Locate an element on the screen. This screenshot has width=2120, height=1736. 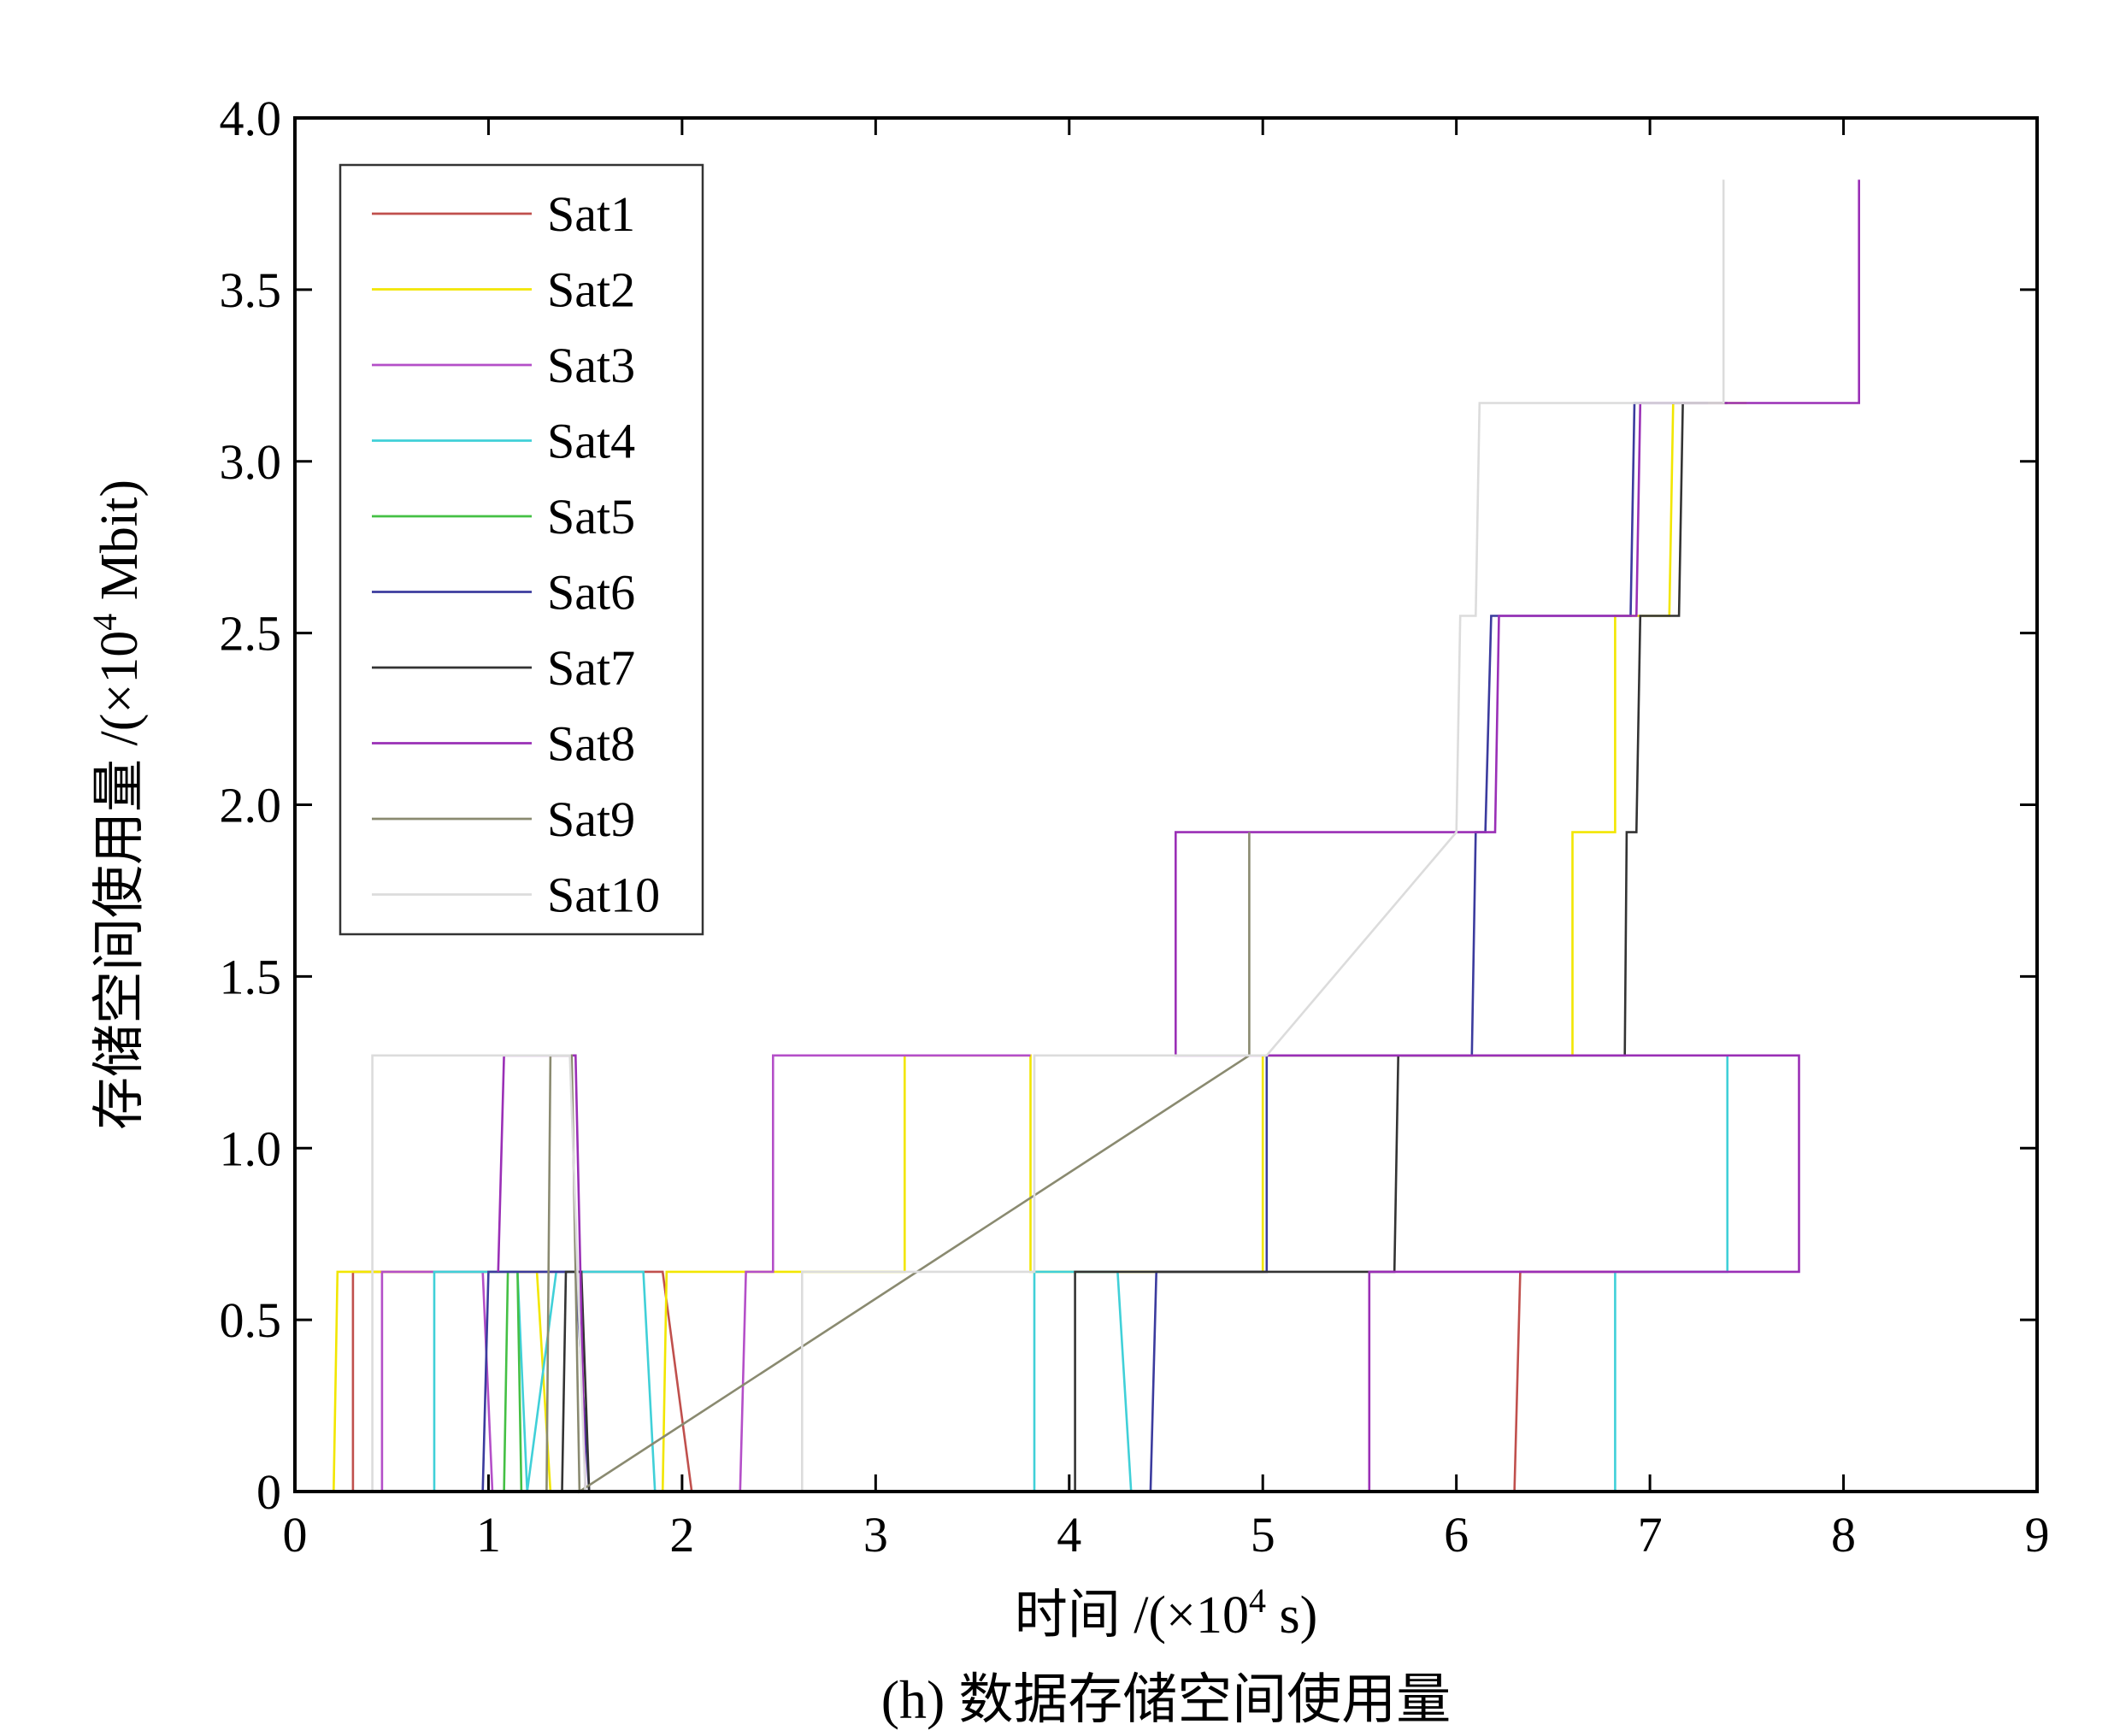
legend-box is located at coordinates (521, 549).